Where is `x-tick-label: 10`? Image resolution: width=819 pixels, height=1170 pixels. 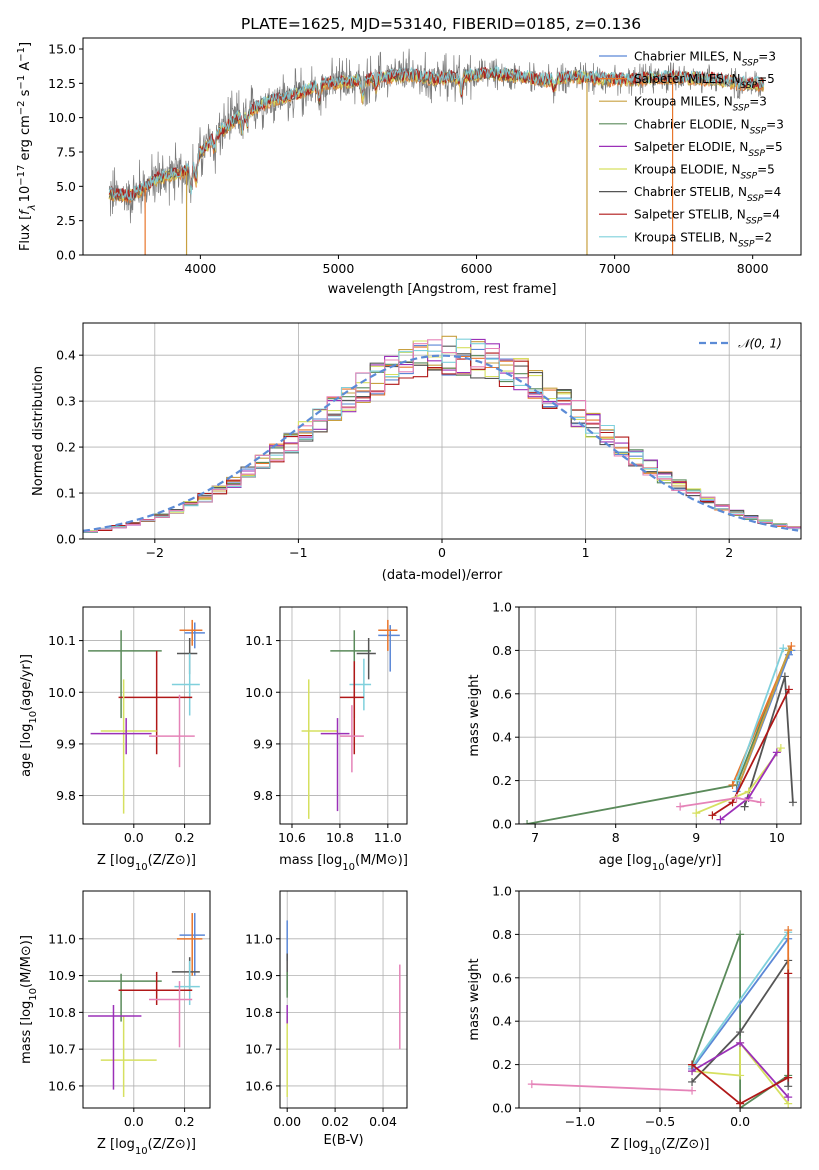 x-tick-label: 10 is located at coordinates (777, 837).